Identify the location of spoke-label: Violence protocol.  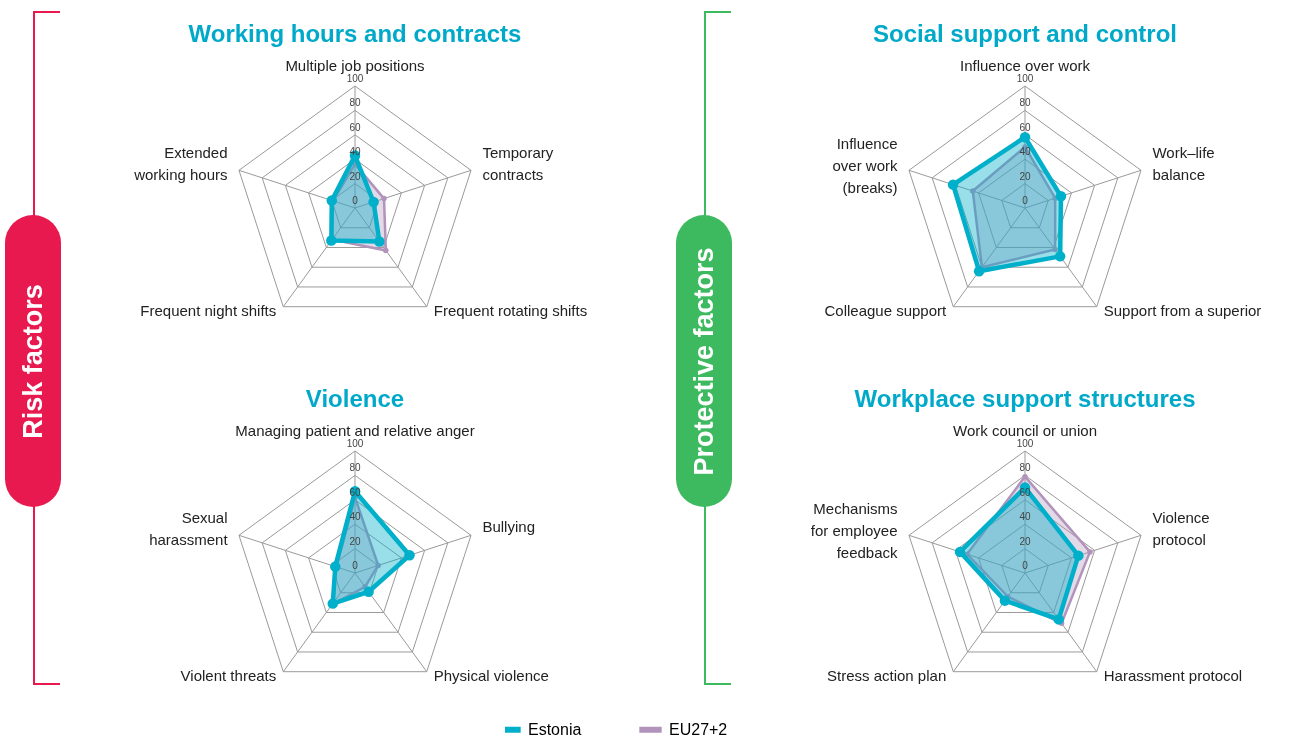
(1181, 528).